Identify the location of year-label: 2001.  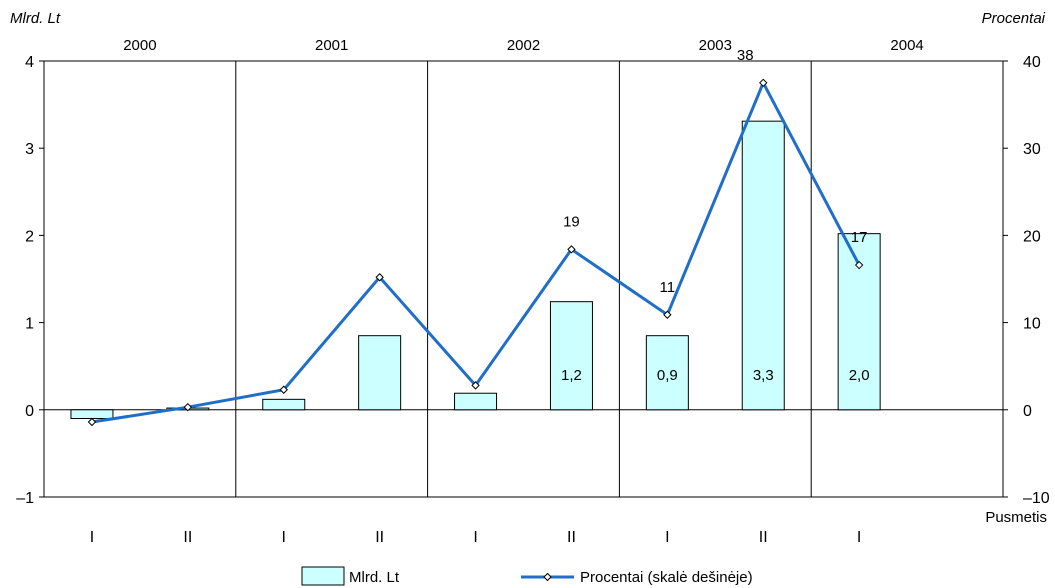
(331, 45).